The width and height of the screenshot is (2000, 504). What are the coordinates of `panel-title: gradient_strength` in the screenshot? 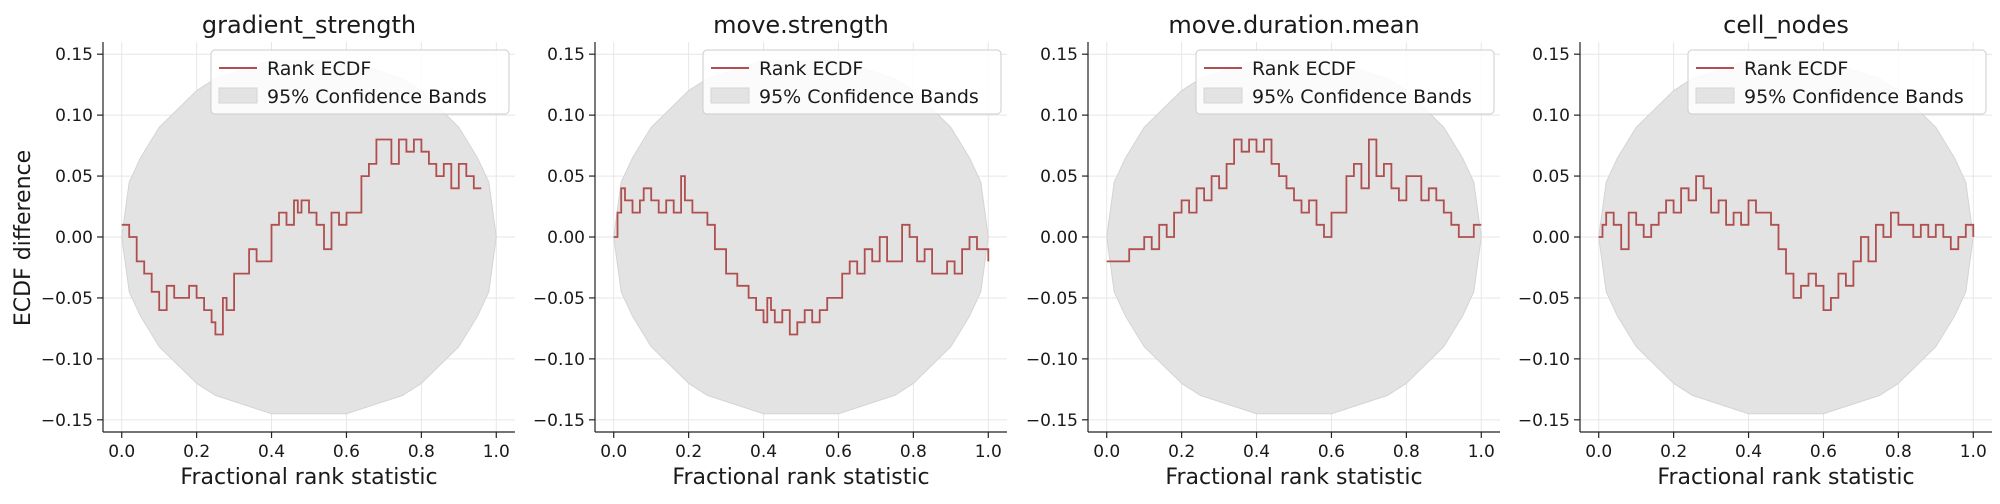 It's located at (309, 25).